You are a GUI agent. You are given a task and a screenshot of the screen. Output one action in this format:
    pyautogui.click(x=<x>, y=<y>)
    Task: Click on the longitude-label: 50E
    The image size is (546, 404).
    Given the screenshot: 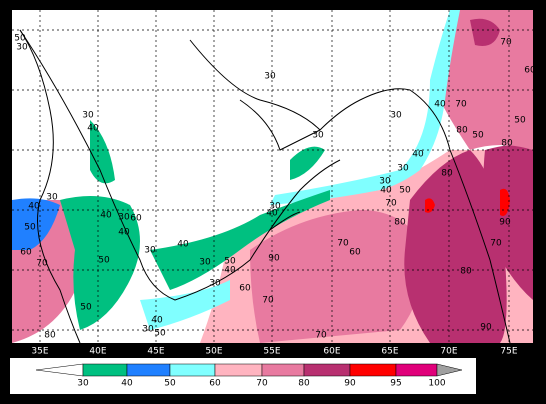 What is the action you would take?
    pyautogui.click(x=213, y=352)
    